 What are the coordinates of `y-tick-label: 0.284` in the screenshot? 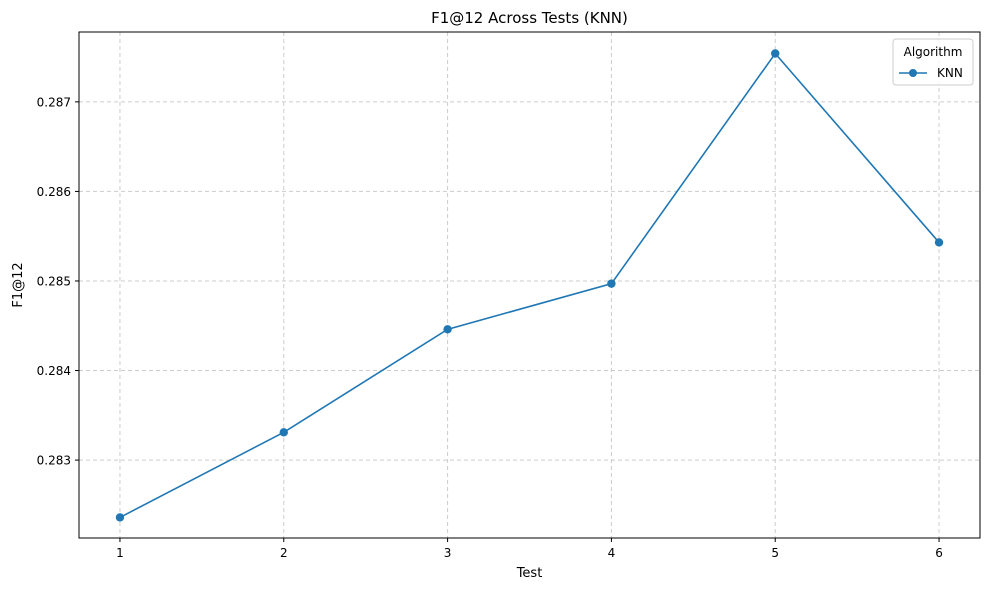 It's located at (54, 371).